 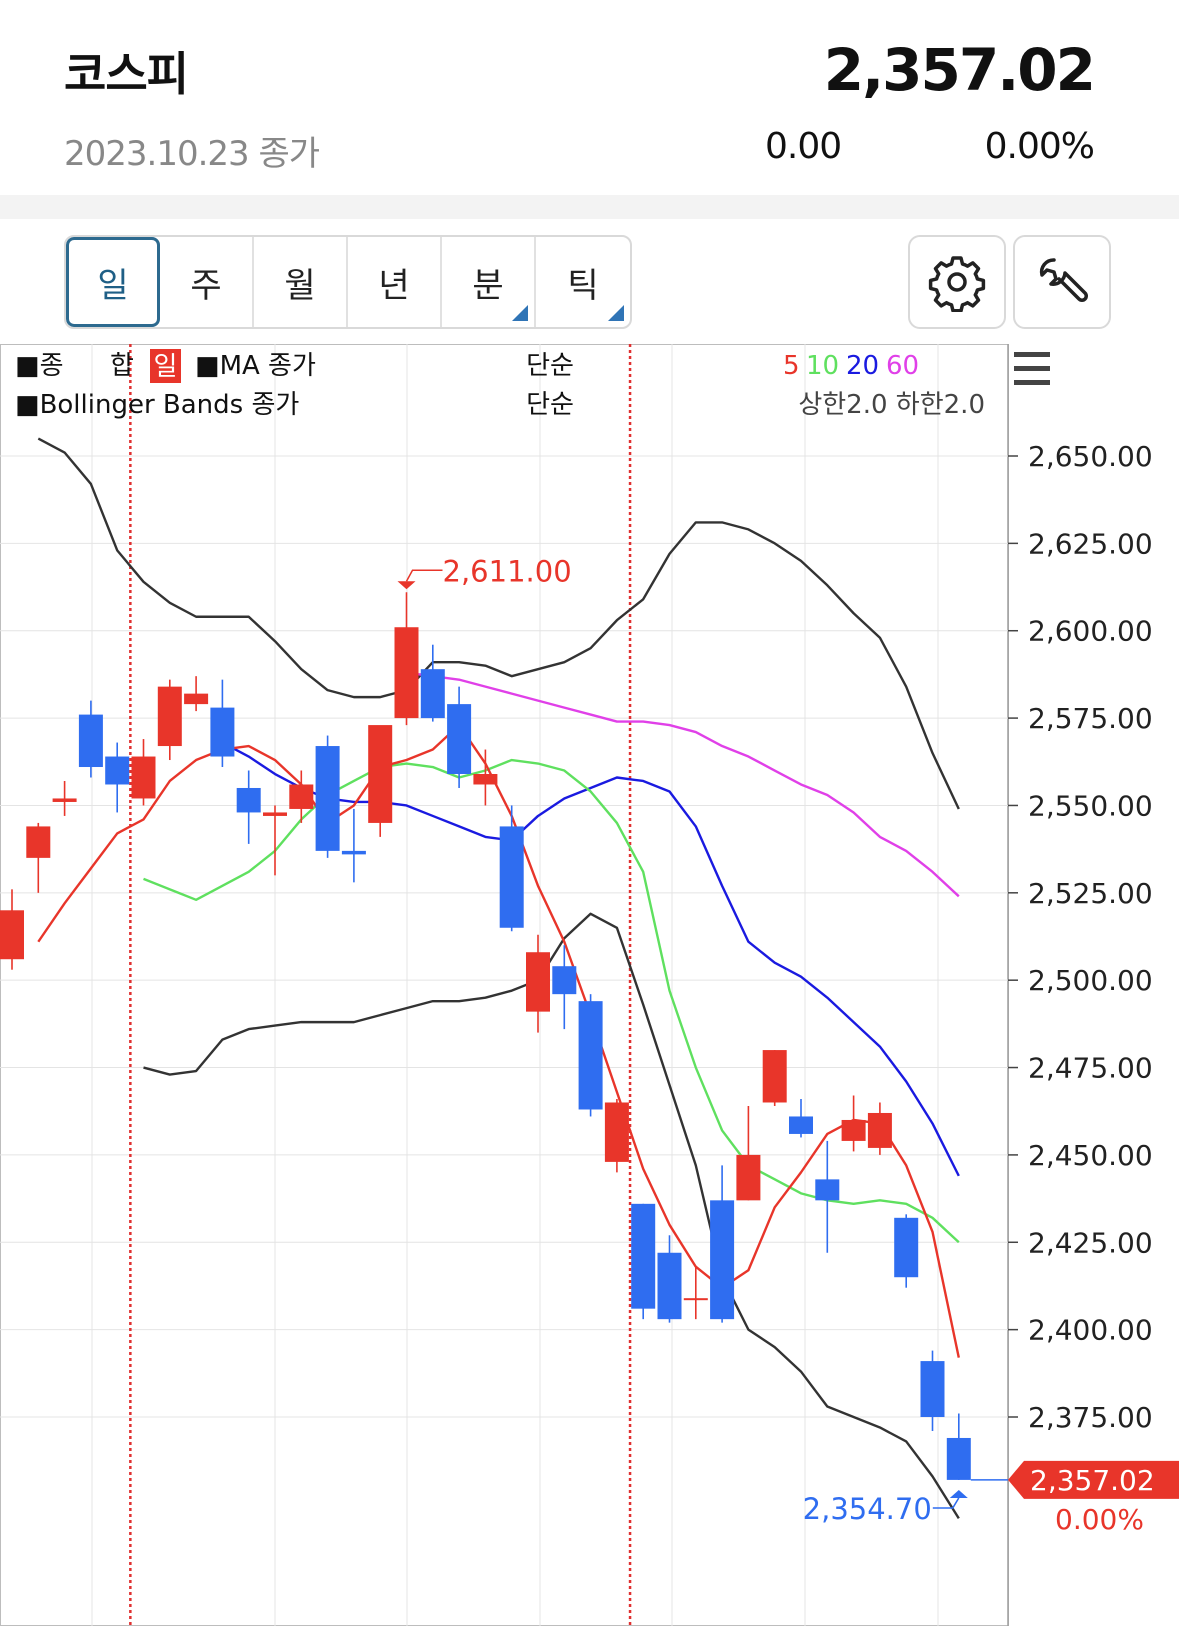 What do you see at coordinates (1090, 1417) in the screenshot?
I see `y-axis-label: 2,375.00` at bounding box center [1090, 1417].